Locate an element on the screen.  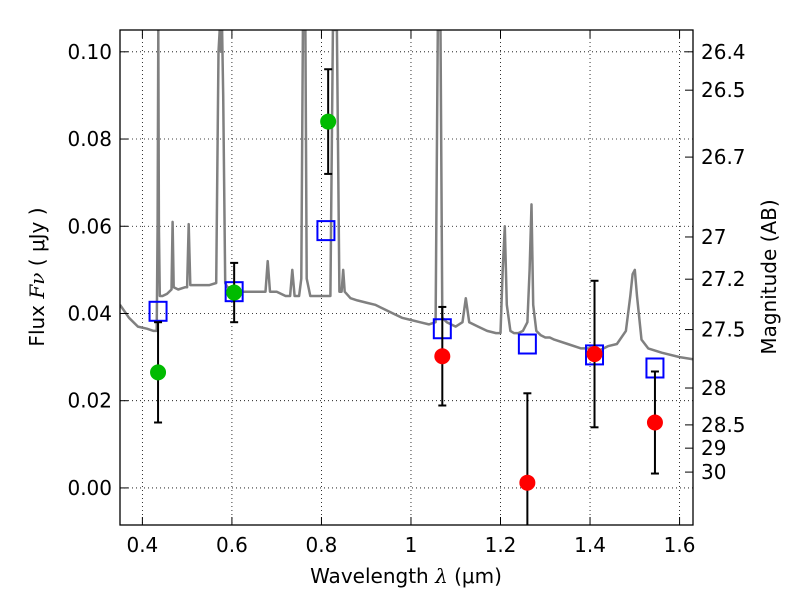
x-tick-label: 0.8 is located at coordinates (322, 545).